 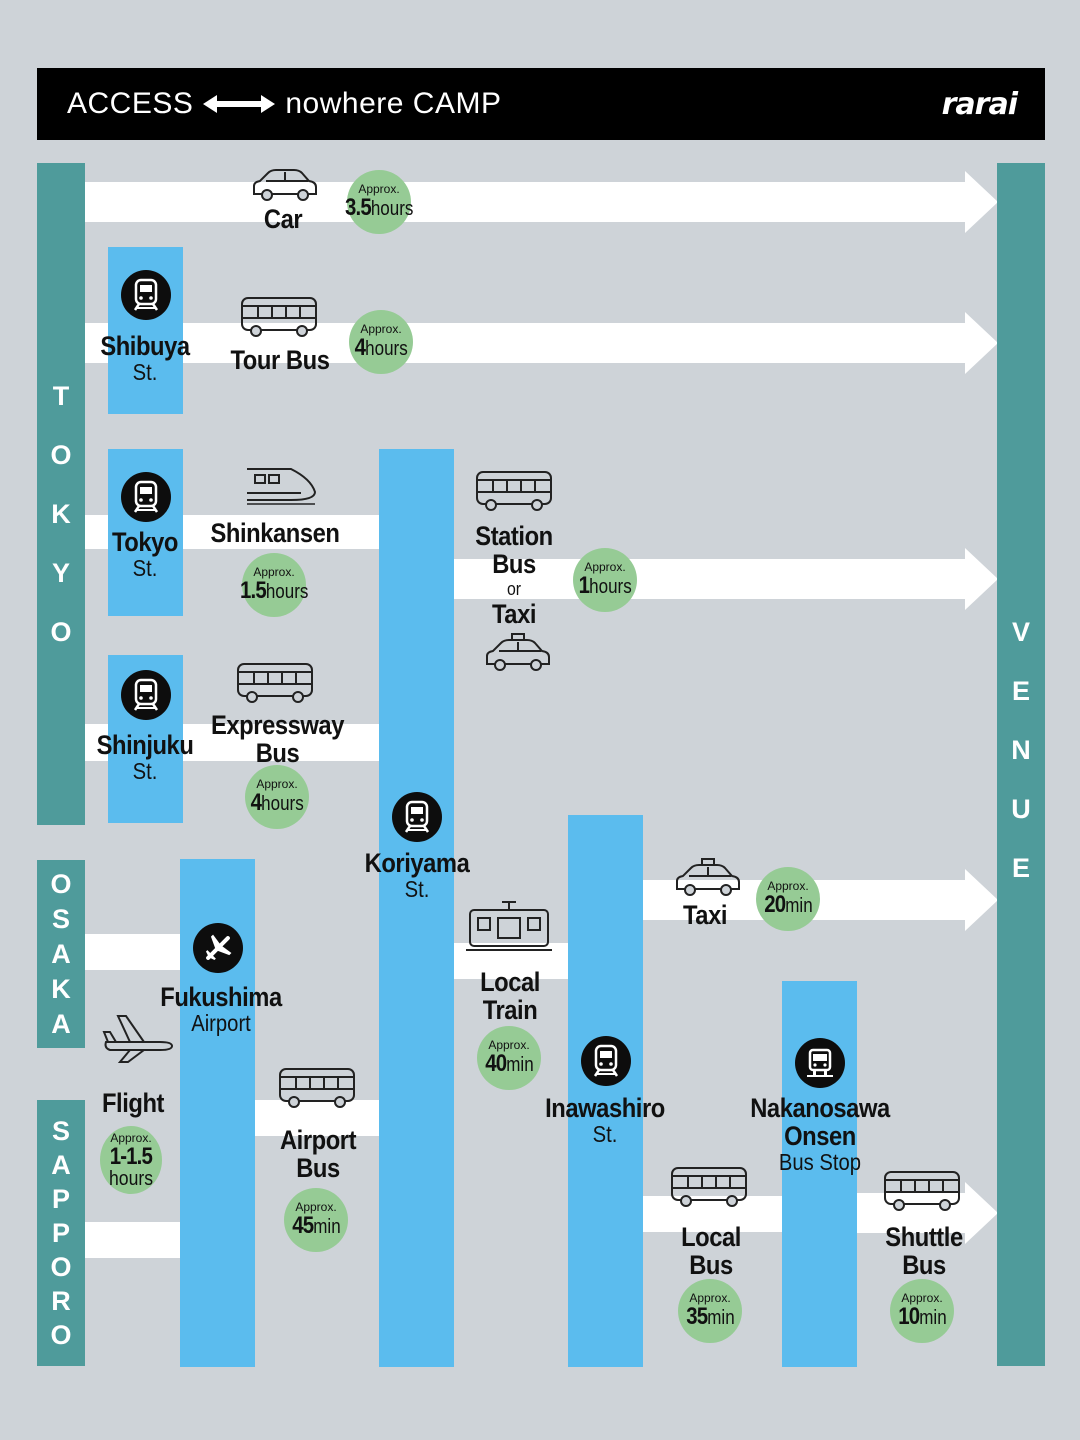 I want to click on route-band-osaka, so click(x=133, y=952).